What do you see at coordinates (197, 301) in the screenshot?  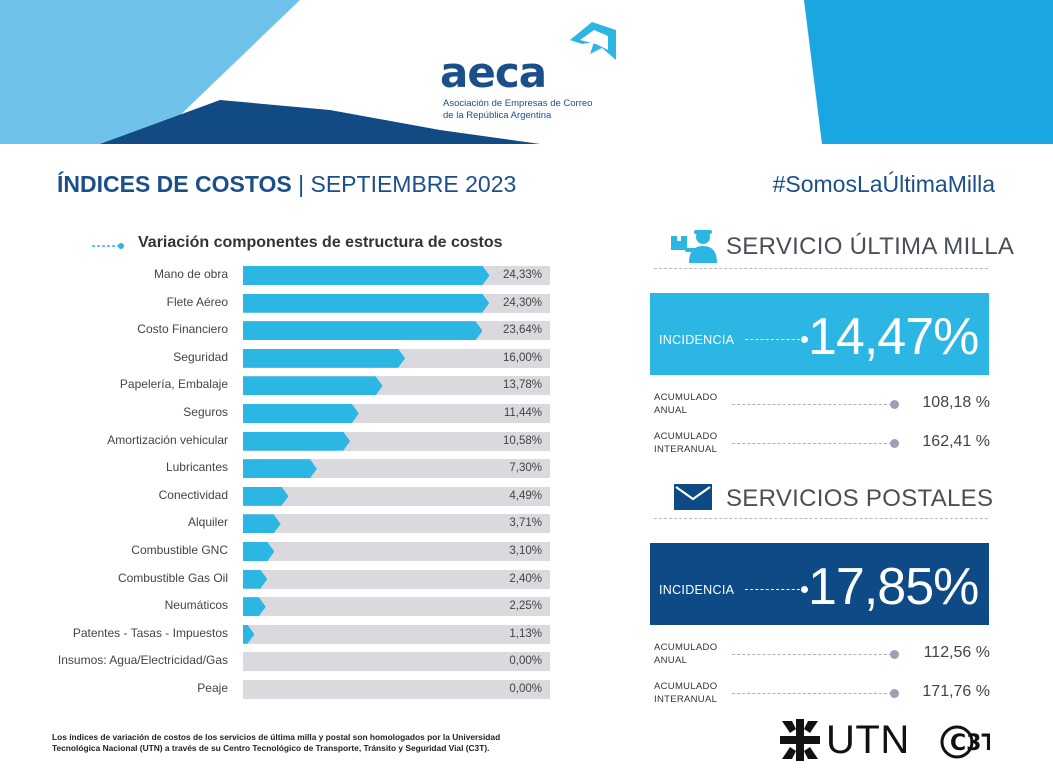 I see `chart-category-label: Flete Aéreo` at bounding box center [197, 301].